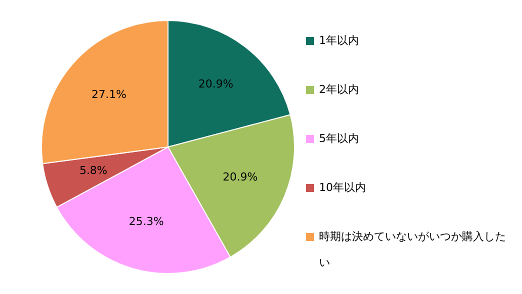 This screenshot has height=294, width=522. What do you see at coordinates (93, 171) in the screenshot?
I see `data-label: 5.8%` at bounding box center [93, 171].